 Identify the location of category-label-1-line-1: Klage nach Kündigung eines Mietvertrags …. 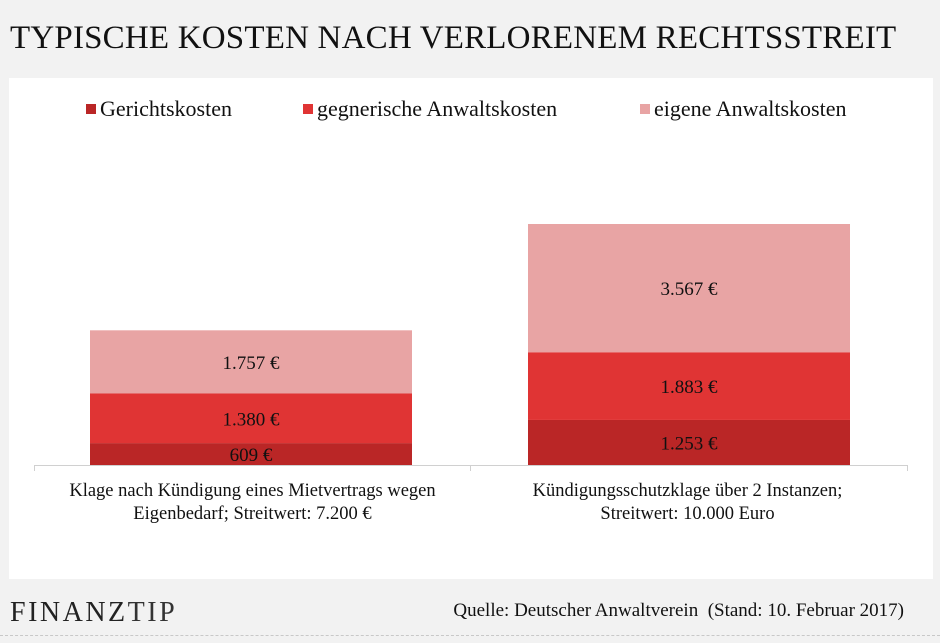
(252, 491).